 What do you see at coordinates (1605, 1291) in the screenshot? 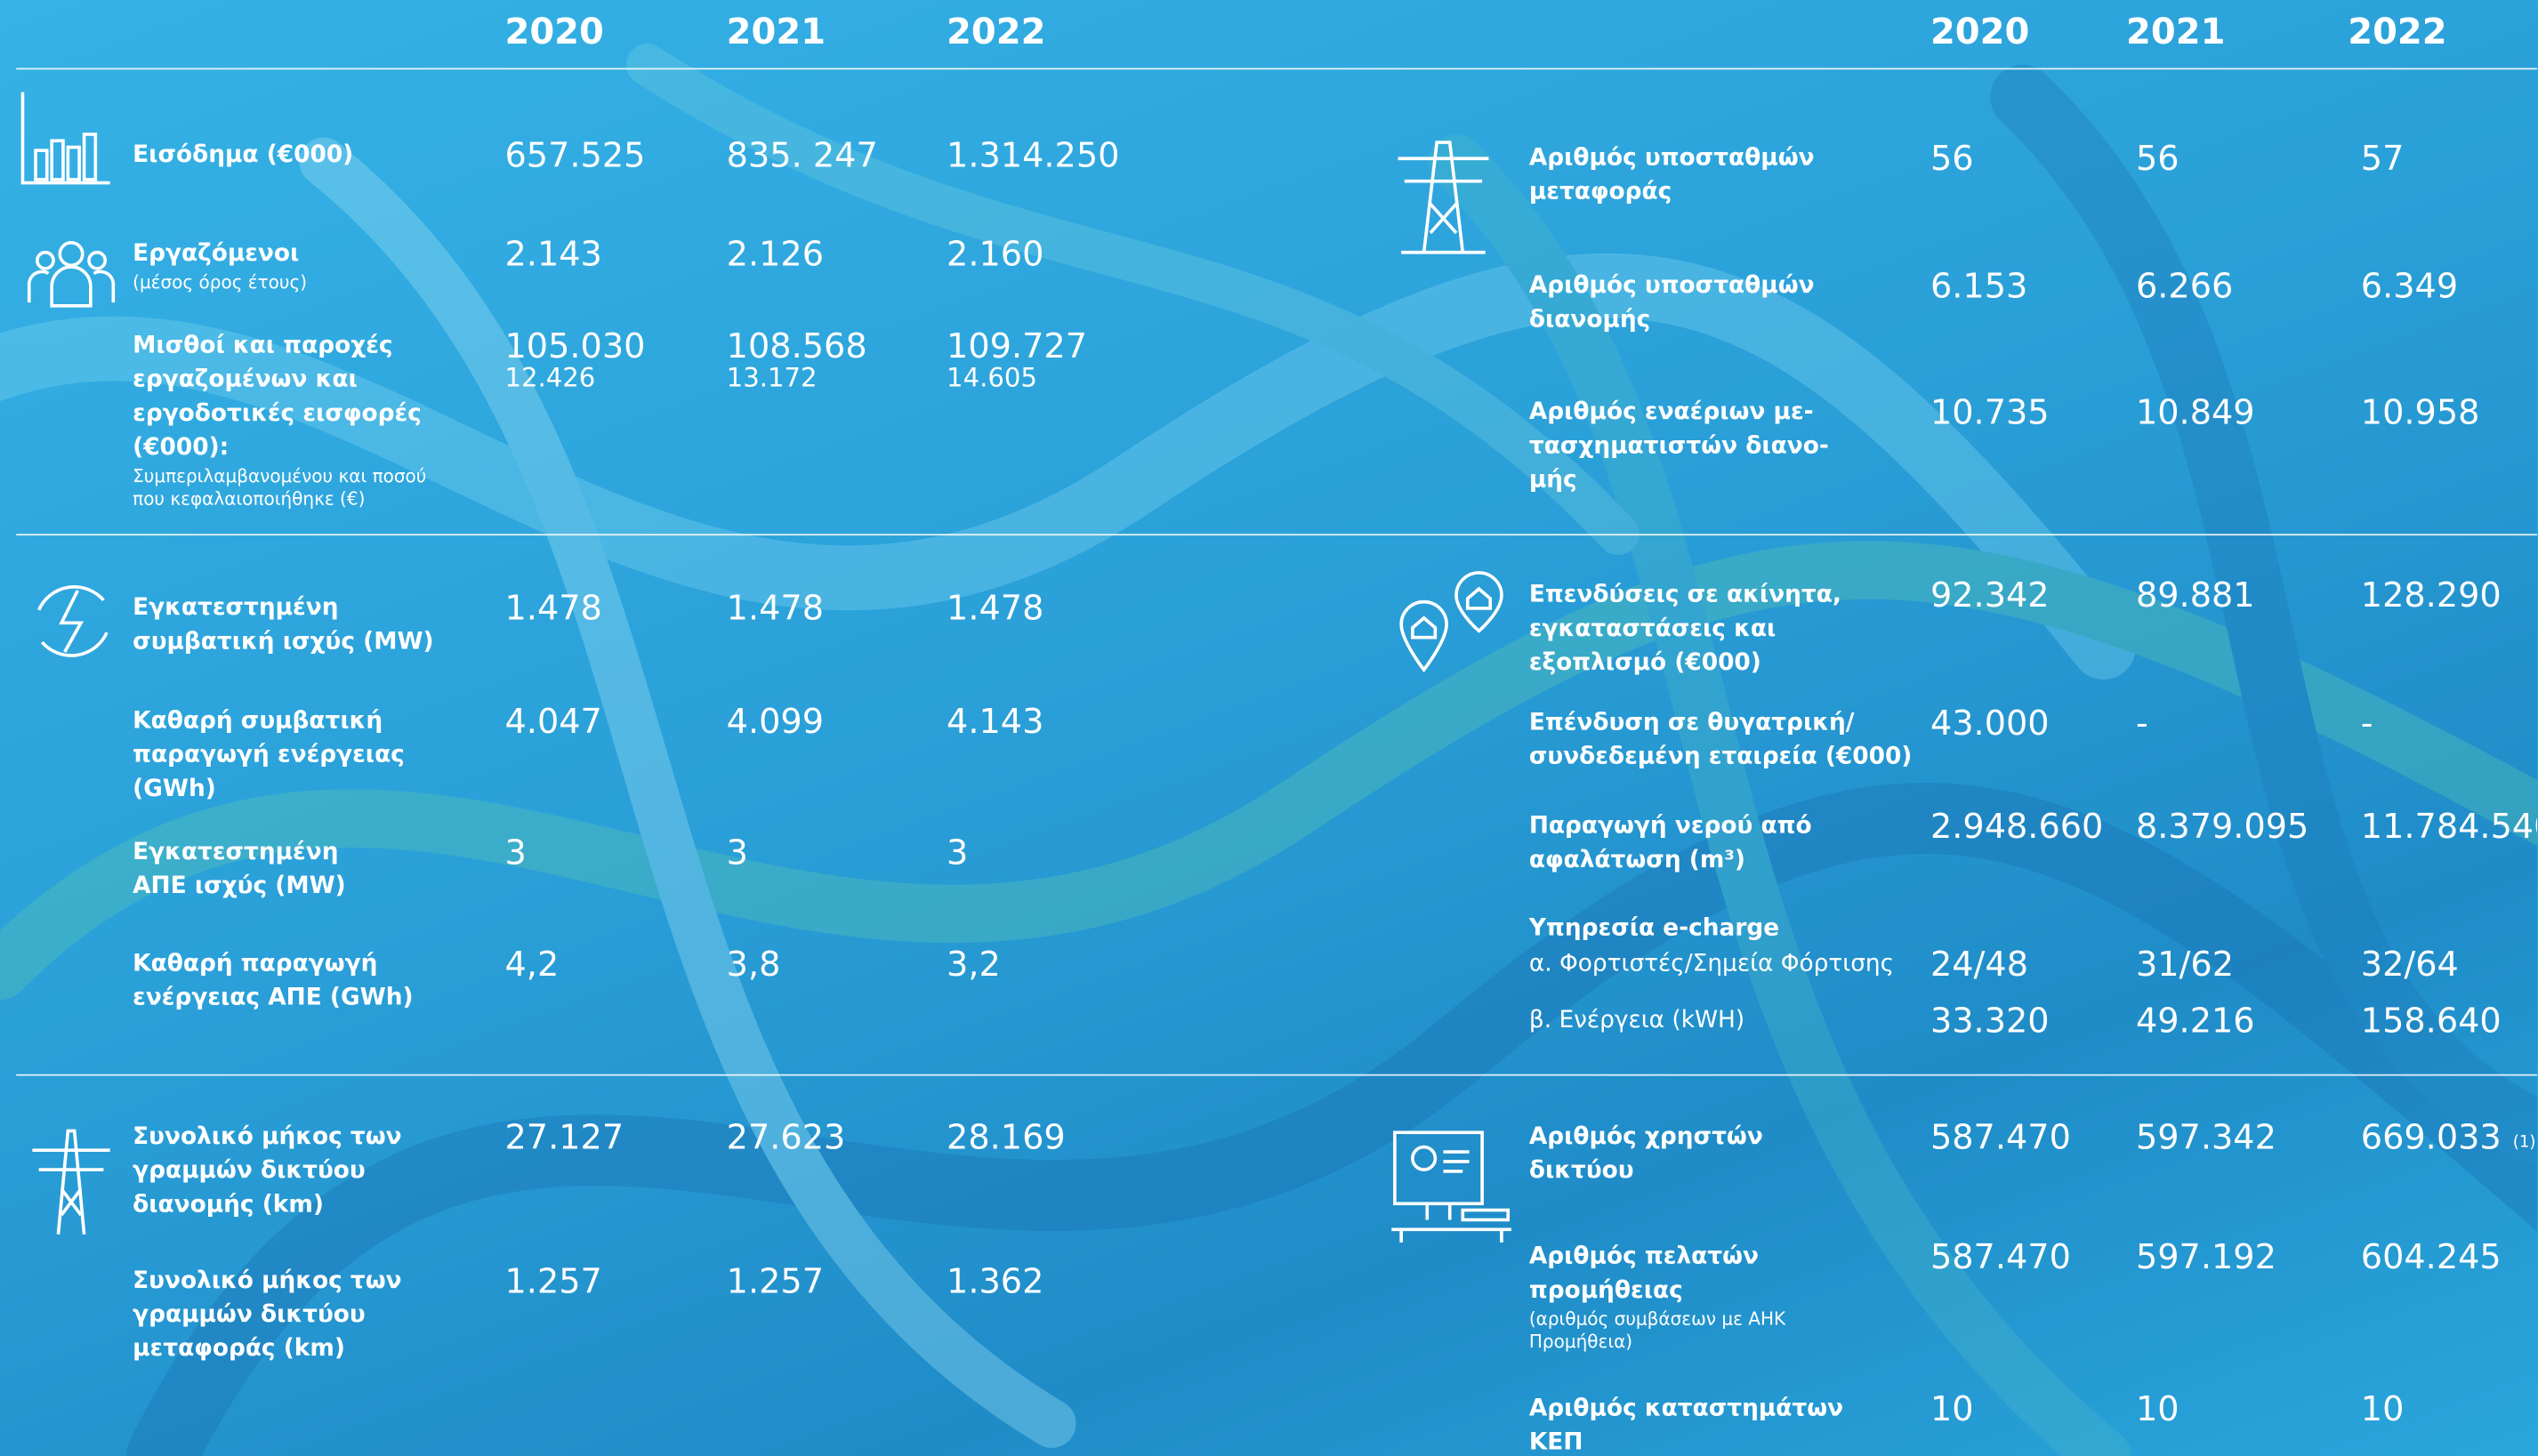
I see `row-label: προμήθειας` at bounding box center [1605, 1291].